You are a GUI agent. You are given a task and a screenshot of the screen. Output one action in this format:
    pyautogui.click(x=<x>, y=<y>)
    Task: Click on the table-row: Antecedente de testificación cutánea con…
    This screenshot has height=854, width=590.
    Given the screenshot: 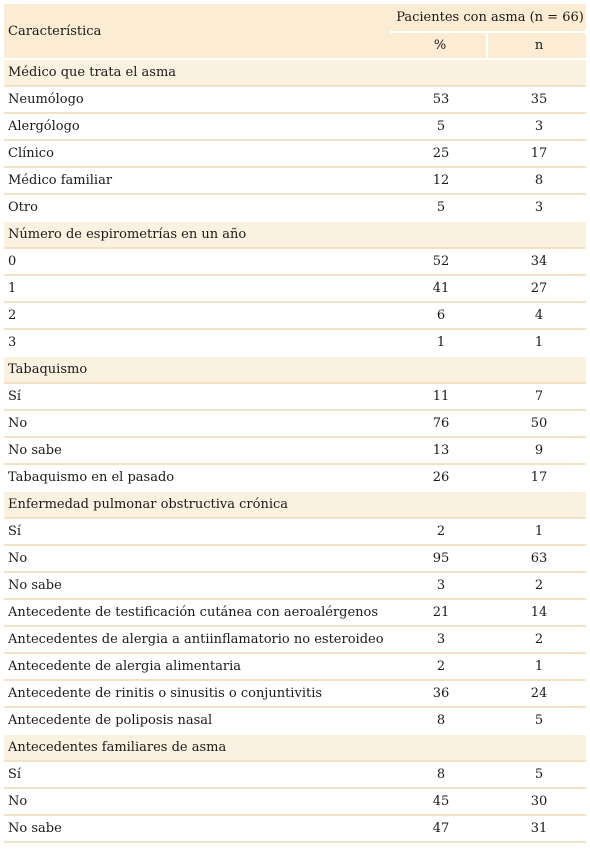 What is the action you would take?
    pyautogui.click(x=295, y=611)
    